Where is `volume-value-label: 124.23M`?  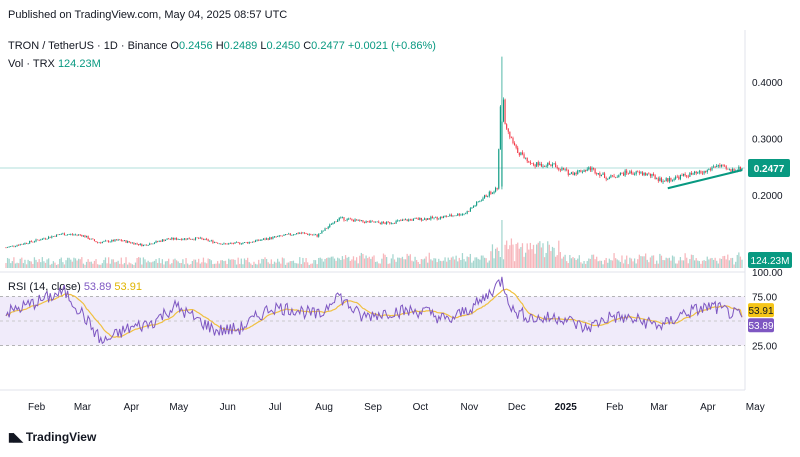
volume-value-label: 124.23M is located at coordinates (770, 261).